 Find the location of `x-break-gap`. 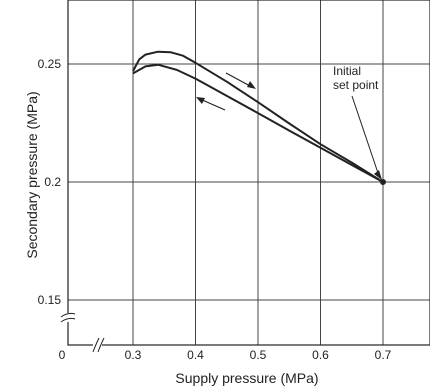

x-break-gap is located at coordinates (97, 345).